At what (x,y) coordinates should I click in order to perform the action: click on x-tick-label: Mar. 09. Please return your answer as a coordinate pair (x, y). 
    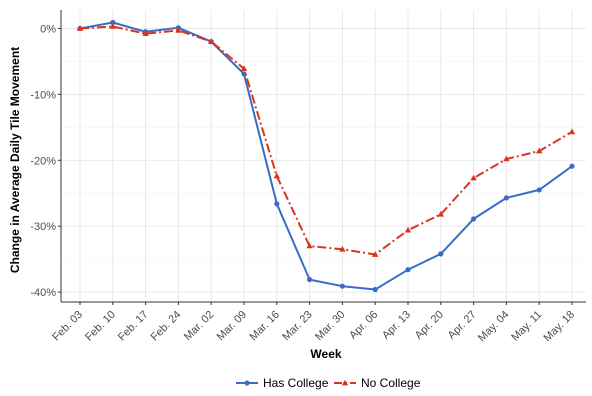
    Looking at the image, I should click on (232, 326).